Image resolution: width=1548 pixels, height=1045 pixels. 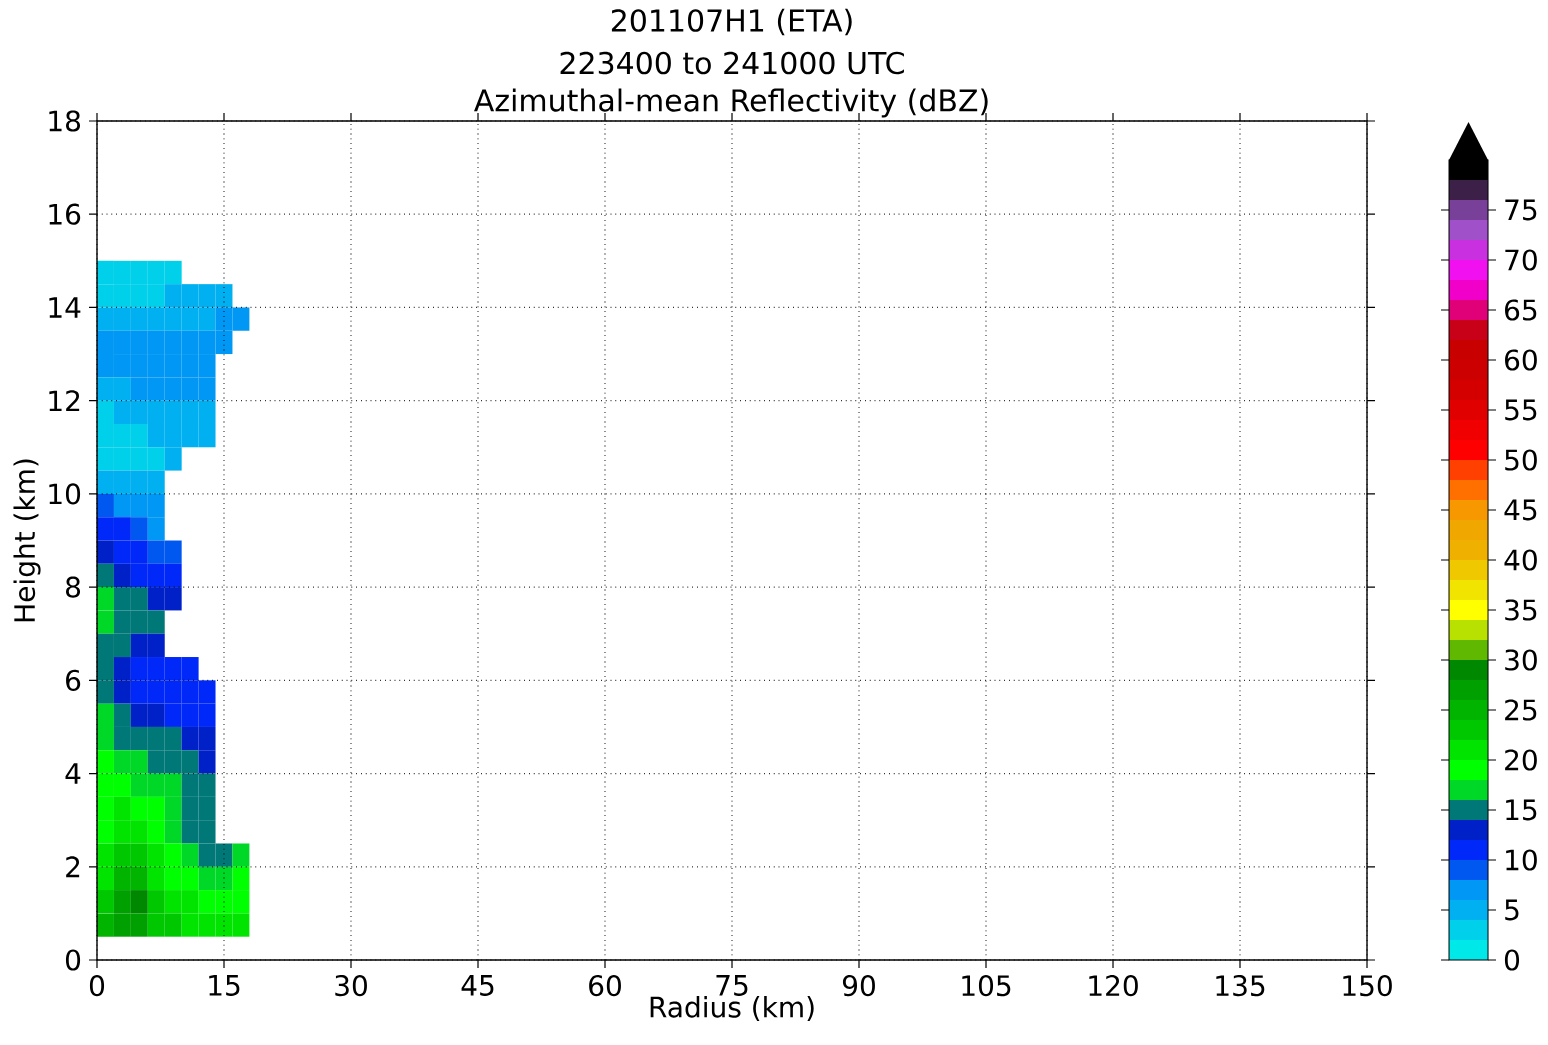 What do you see at coordinates (65, 214) in the screenshot?
I see `y-tick-label: 16` at bounding box center [65, 214].